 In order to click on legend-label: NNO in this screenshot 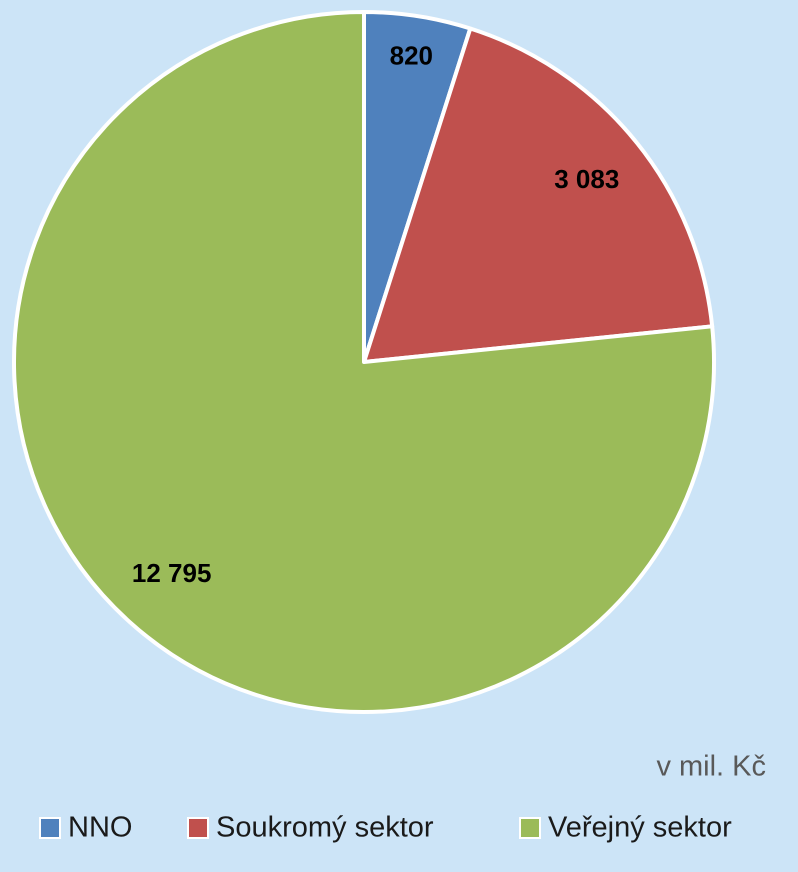, I will do `click(100, 828)`.